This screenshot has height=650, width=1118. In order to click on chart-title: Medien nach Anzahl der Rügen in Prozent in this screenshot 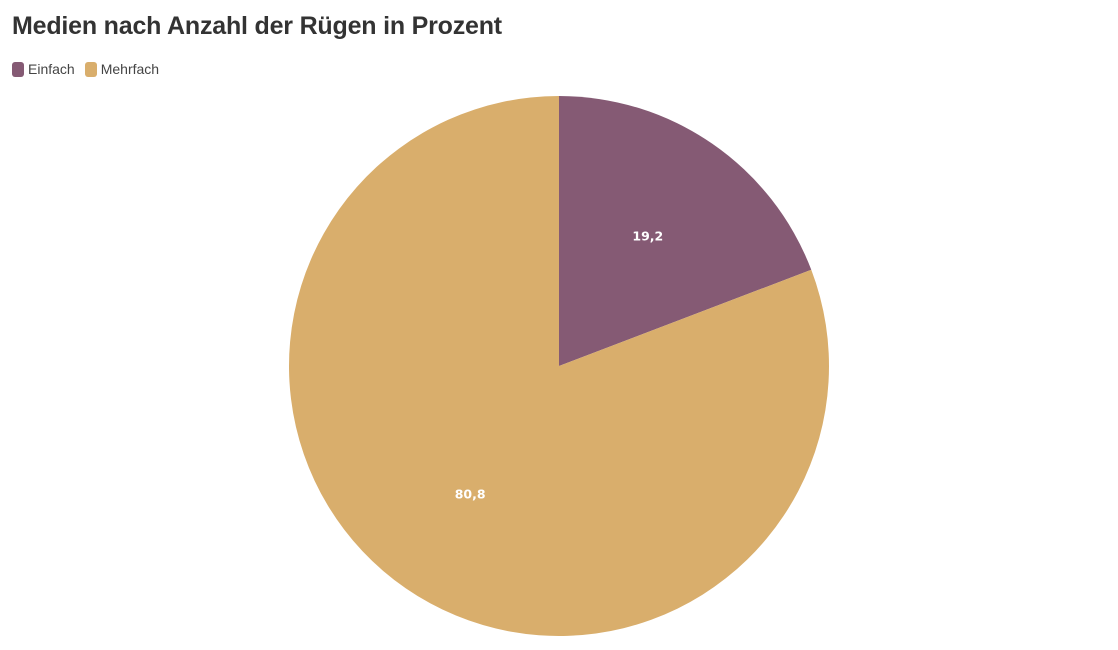, I will do `click(257, 26)`.